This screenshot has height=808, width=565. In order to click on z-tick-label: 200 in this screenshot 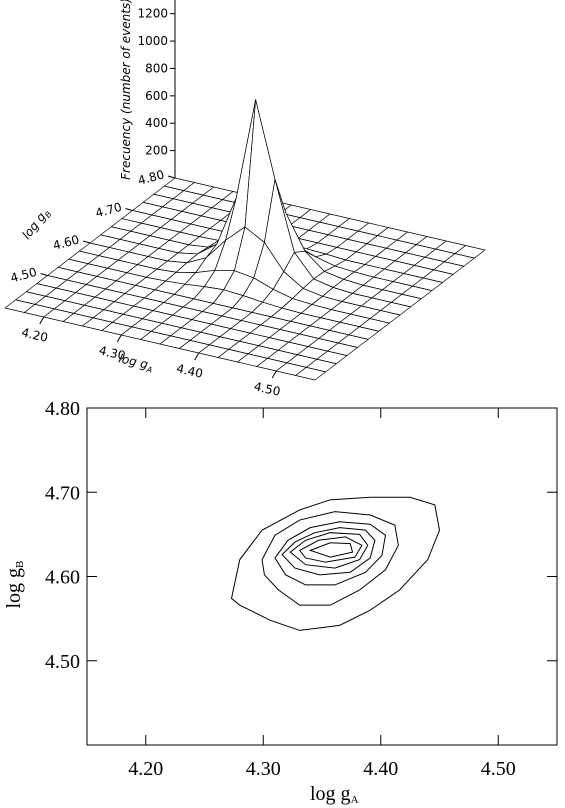, I will do `click(156, 151)`.